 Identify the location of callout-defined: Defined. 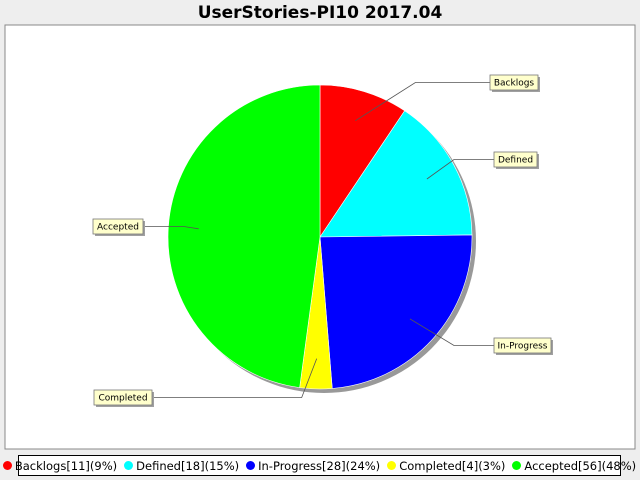
(482, 165).